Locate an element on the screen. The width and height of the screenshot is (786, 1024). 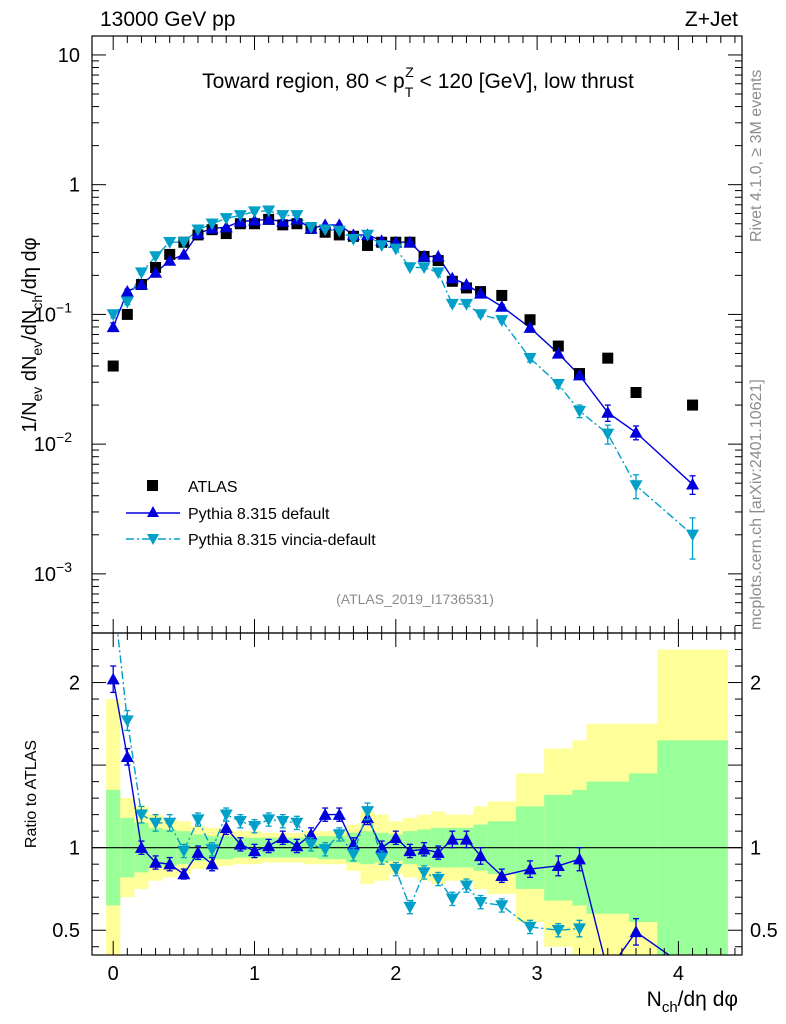
main-y-tick-label: 10⁻³ is located at coordinates (53, 572).